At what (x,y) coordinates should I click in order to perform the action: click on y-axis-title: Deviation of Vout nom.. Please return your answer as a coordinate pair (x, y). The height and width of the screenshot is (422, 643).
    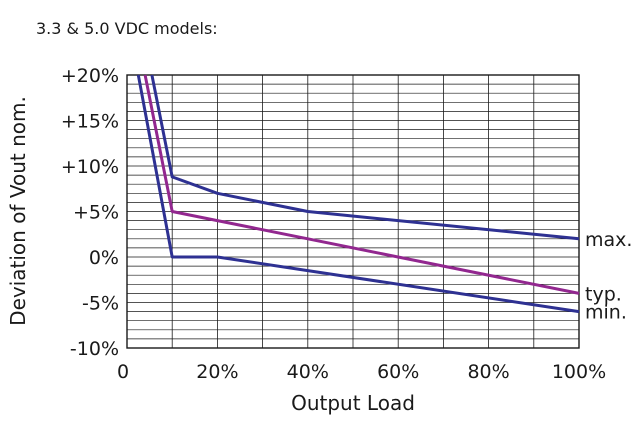
    Looking at the image, I should click on (18, 211).